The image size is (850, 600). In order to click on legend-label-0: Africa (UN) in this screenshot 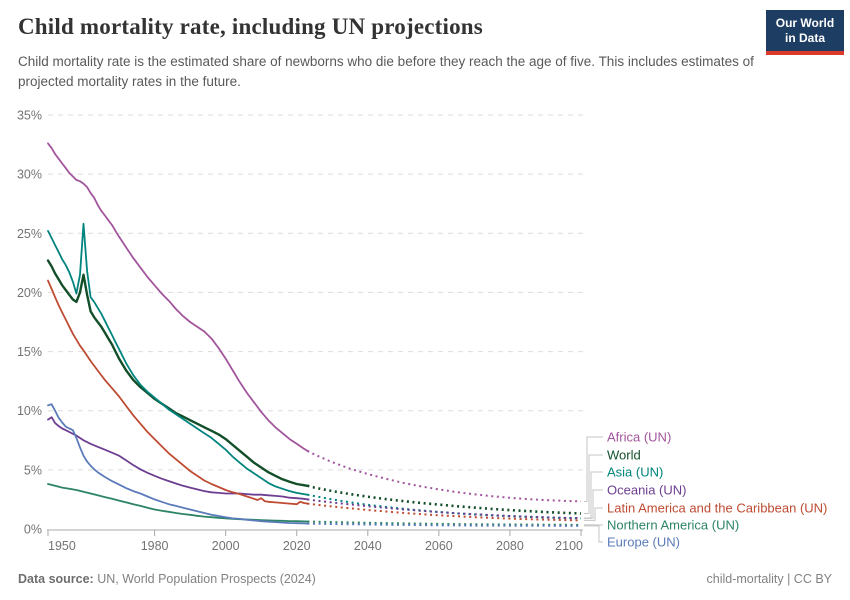, I will do `click(639, 437)`.